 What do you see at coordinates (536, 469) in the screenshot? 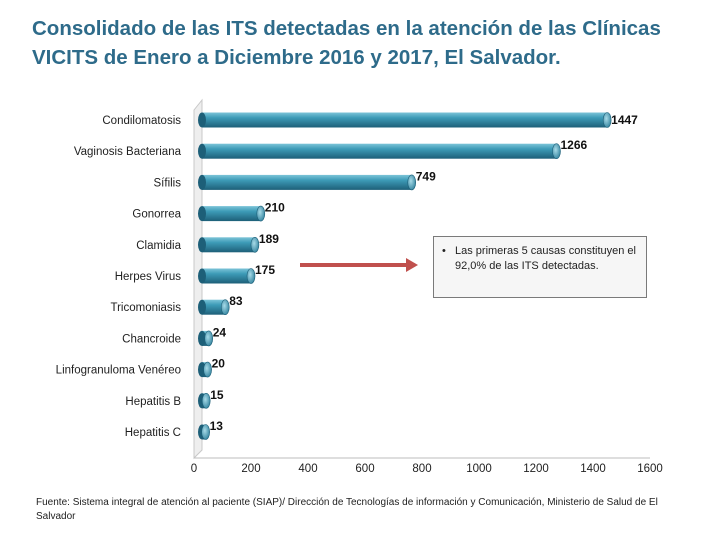
I see `x-tick-label: 1200` at bounding box center [536, 469].